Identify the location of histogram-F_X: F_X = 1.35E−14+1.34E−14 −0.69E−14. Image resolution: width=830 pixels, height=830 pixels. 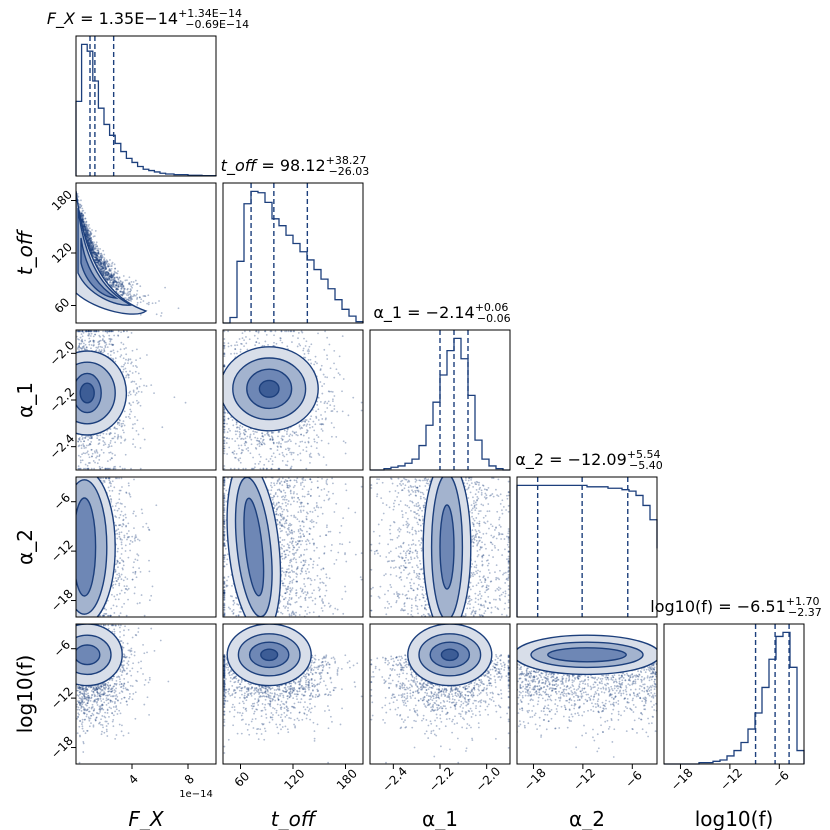
(148, 92).